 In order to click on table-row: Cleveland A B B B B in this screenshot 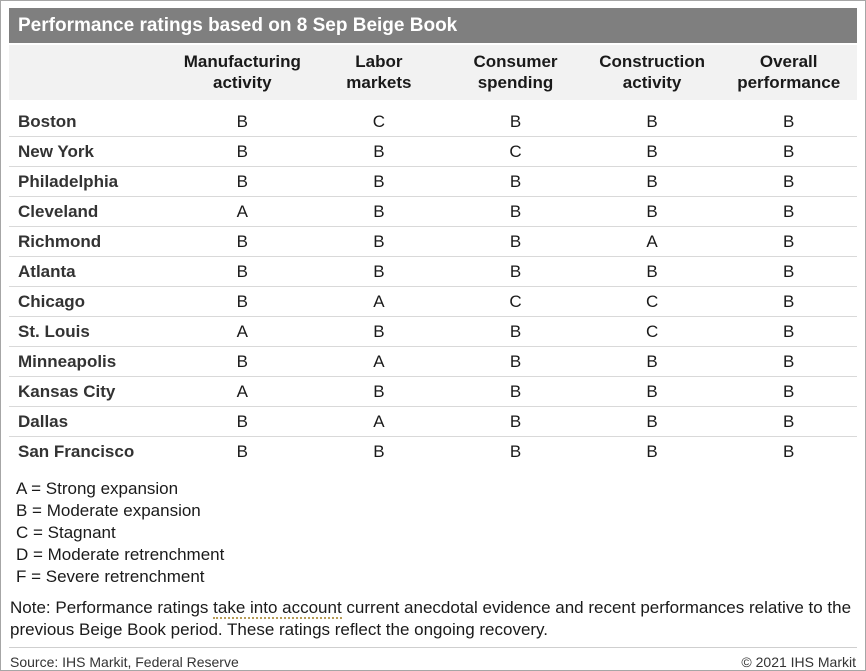, I will do `click(433, 211)`.